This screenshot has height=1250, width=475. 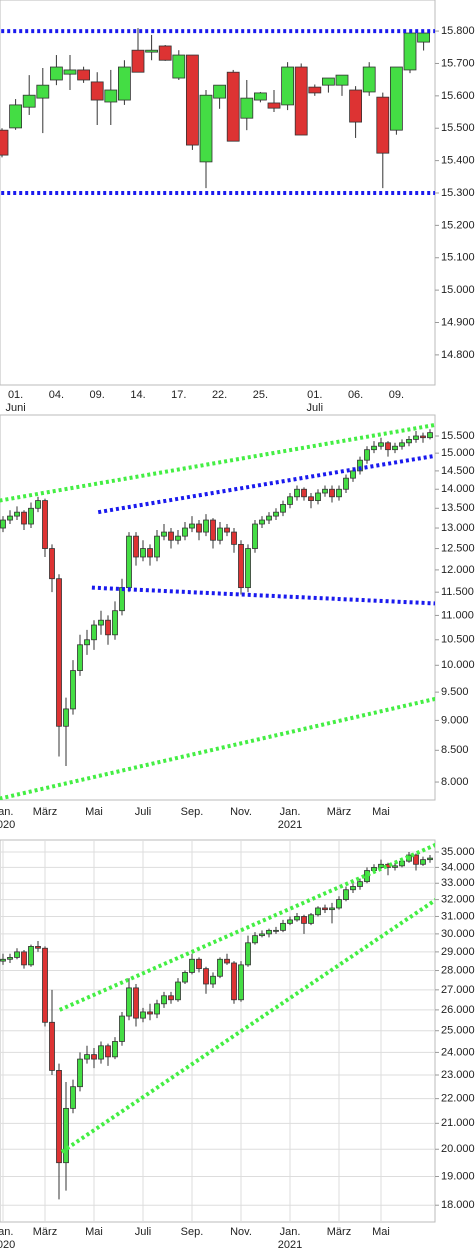 What do you see at coordinates (458, 471) in the screenshot?
I see `y-tick-label: 14.500` at bounding box center [458, 471].